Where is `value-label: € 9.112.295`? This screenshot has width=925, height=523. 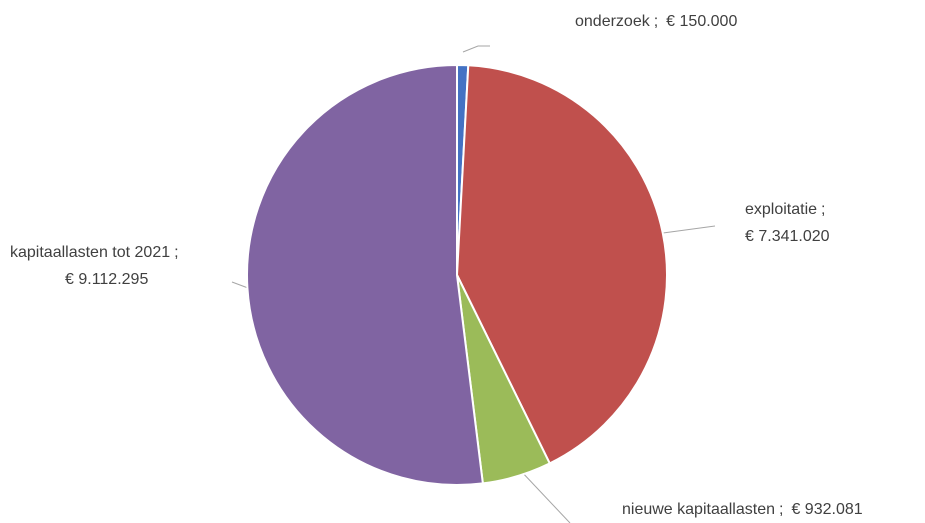
value-label: € 9.112.295 is located at coordinates (106, 279).